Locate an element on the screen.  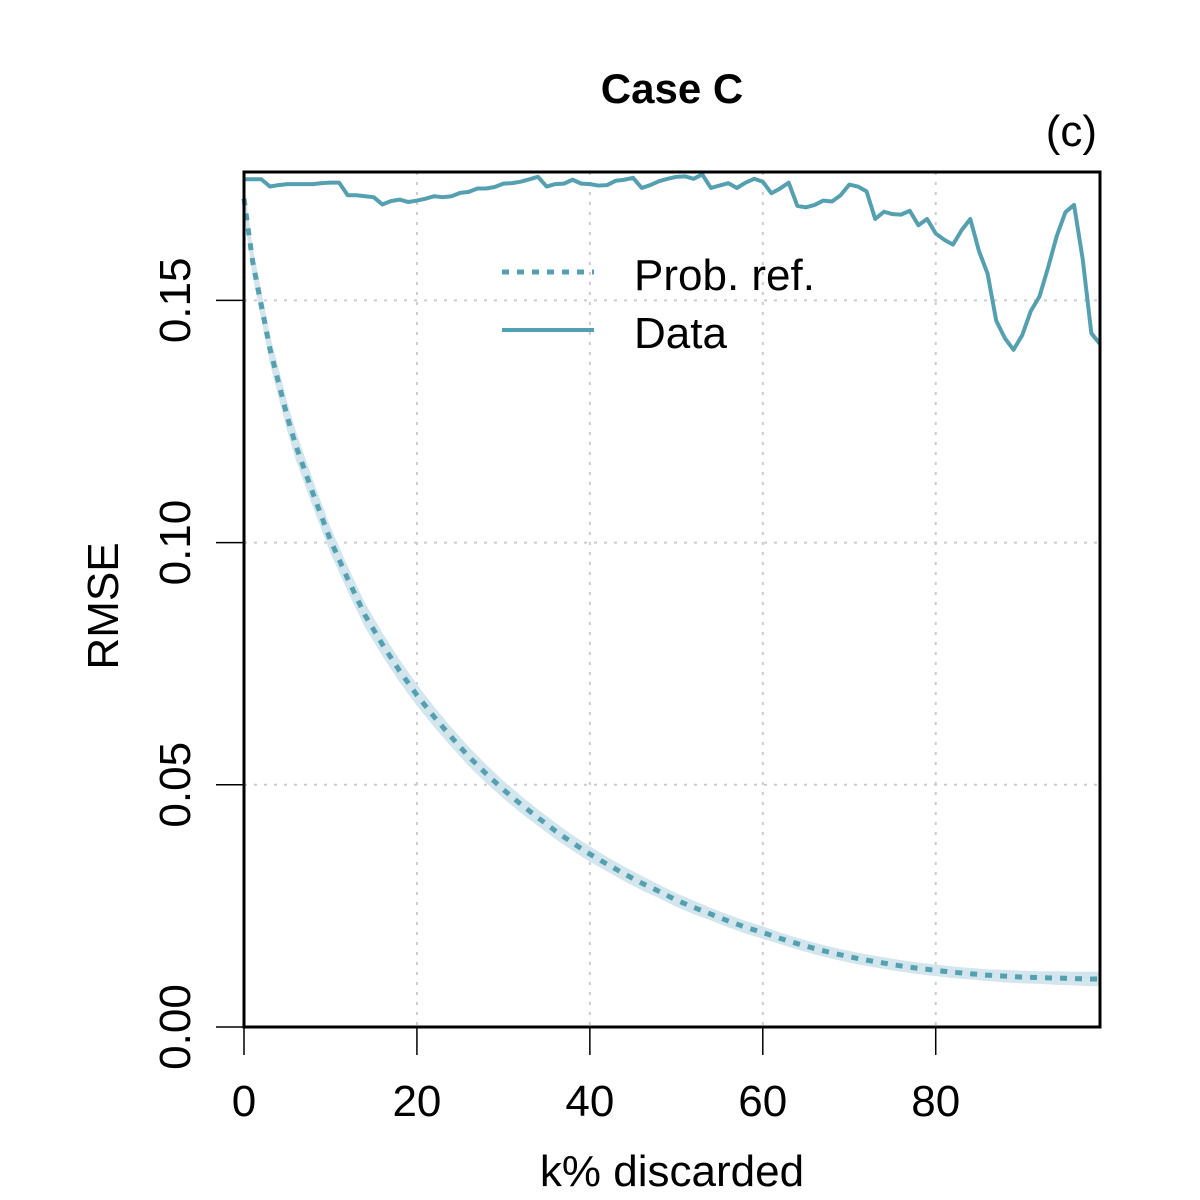
panel-label: (c) is located at coordinates (1071, 131).